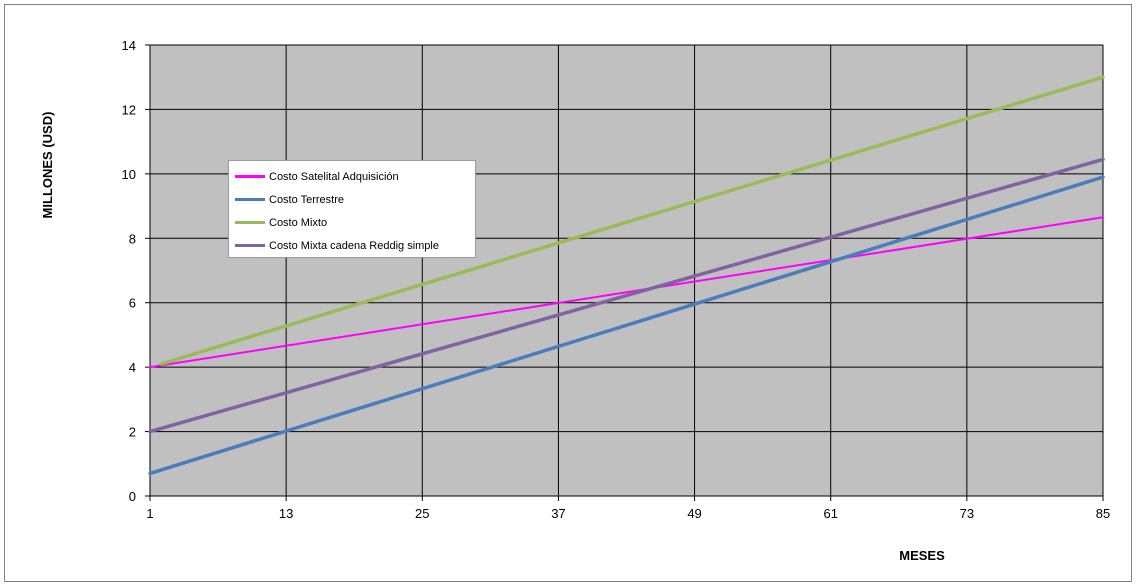 The height and width of the screenshot is (587, 1138). What do you see at coordinates (1103, 513) in the screenshot?
I see `x-tick-label: 85` at bounding box center [1103, 513].